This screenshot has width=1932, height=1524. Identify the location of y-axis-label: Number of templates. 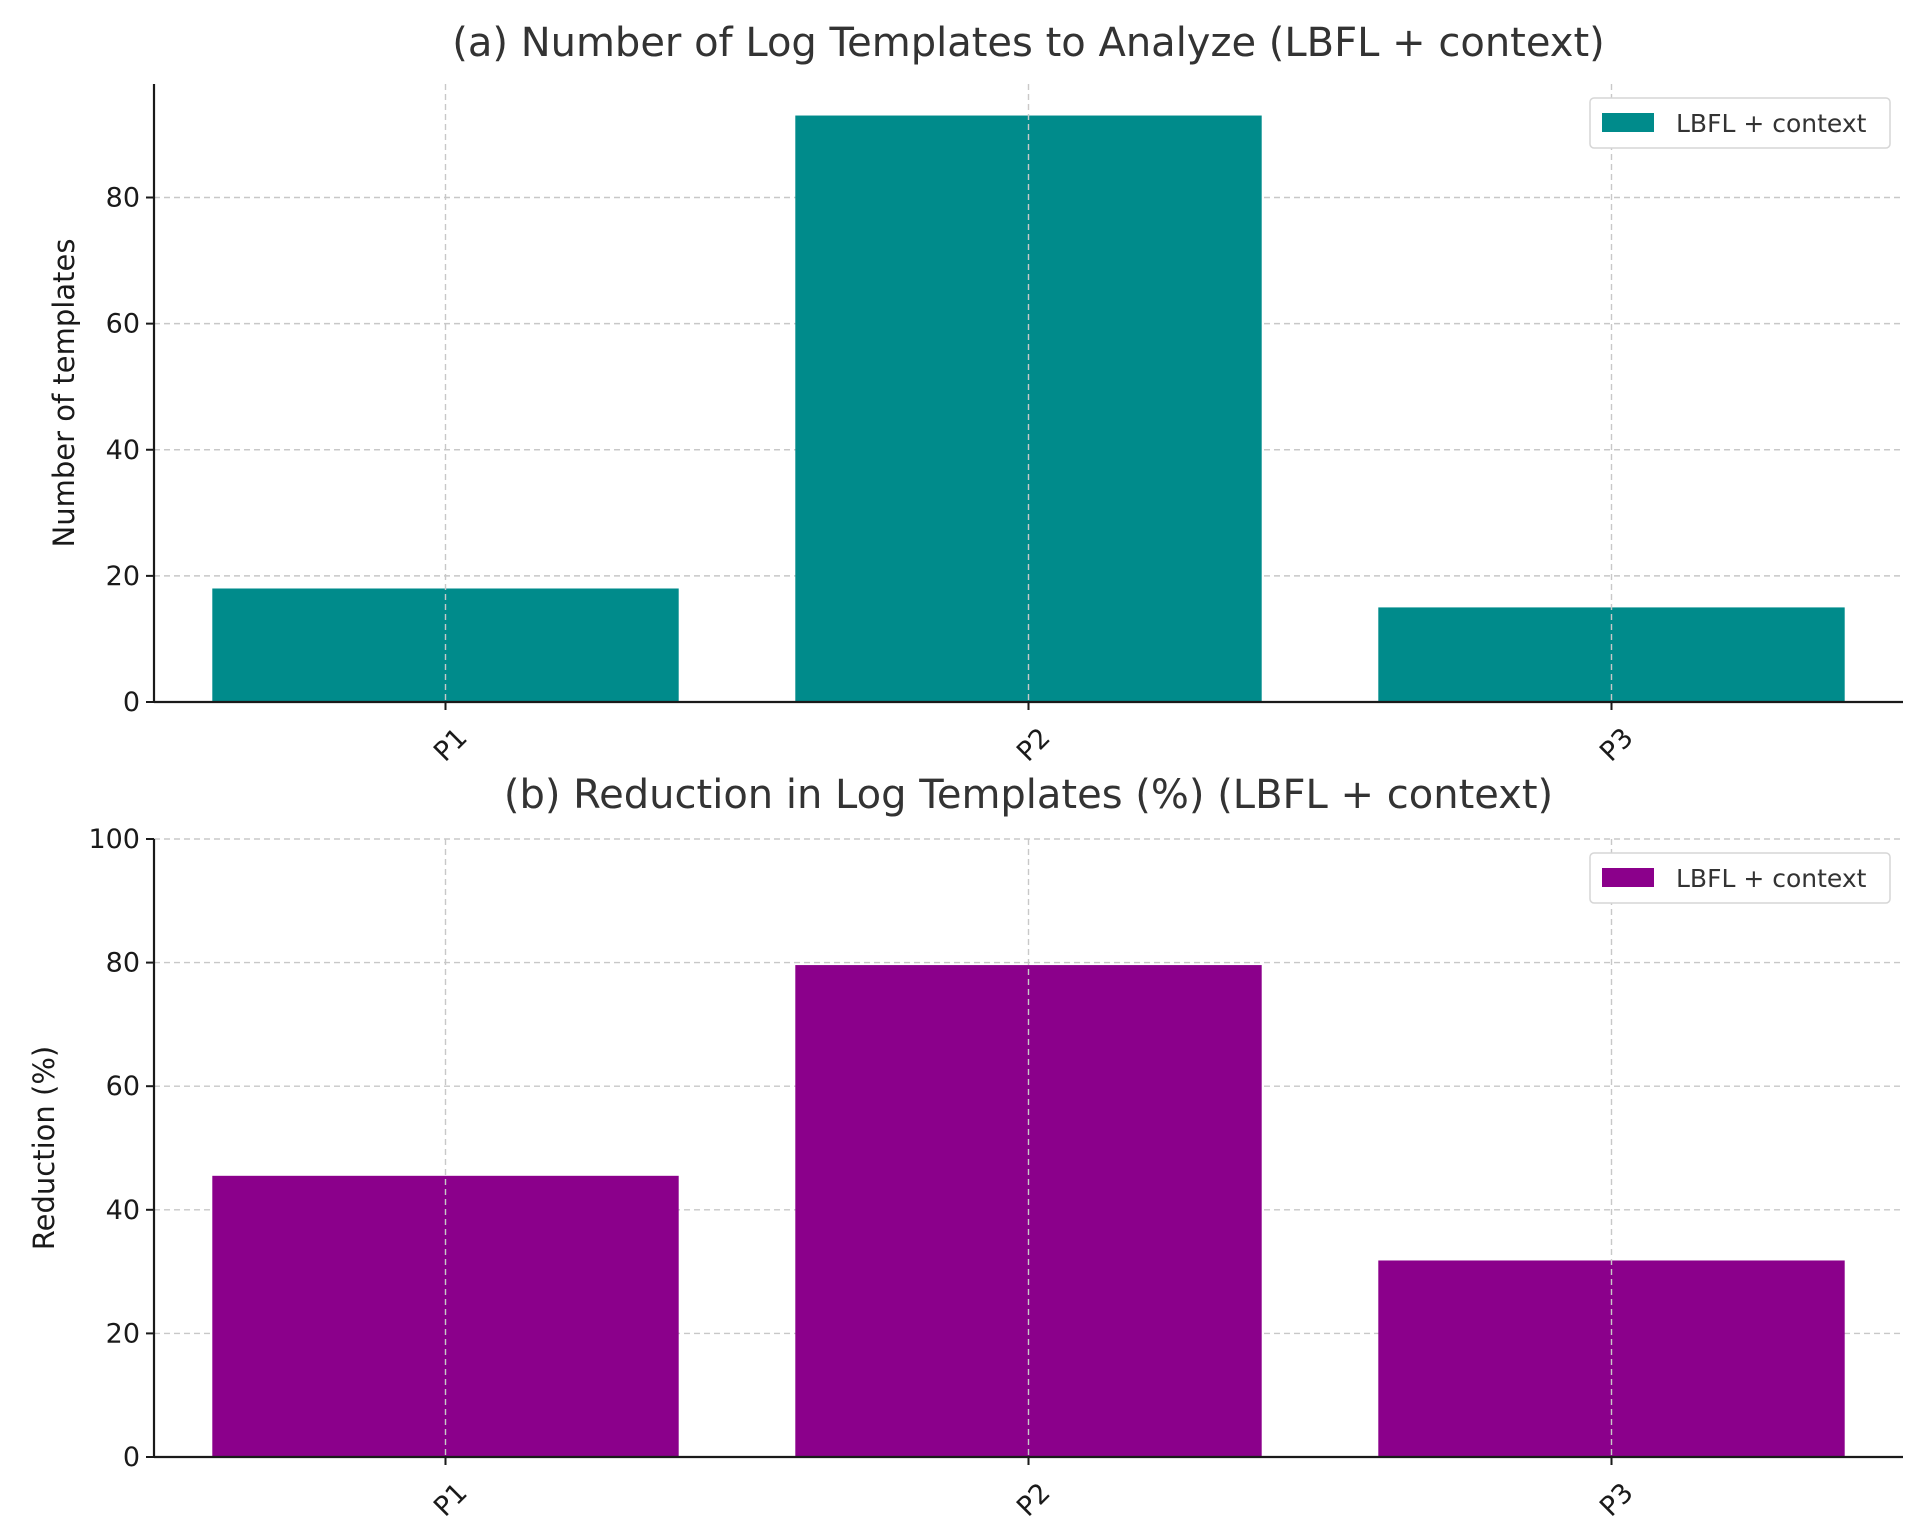
(64, 393).